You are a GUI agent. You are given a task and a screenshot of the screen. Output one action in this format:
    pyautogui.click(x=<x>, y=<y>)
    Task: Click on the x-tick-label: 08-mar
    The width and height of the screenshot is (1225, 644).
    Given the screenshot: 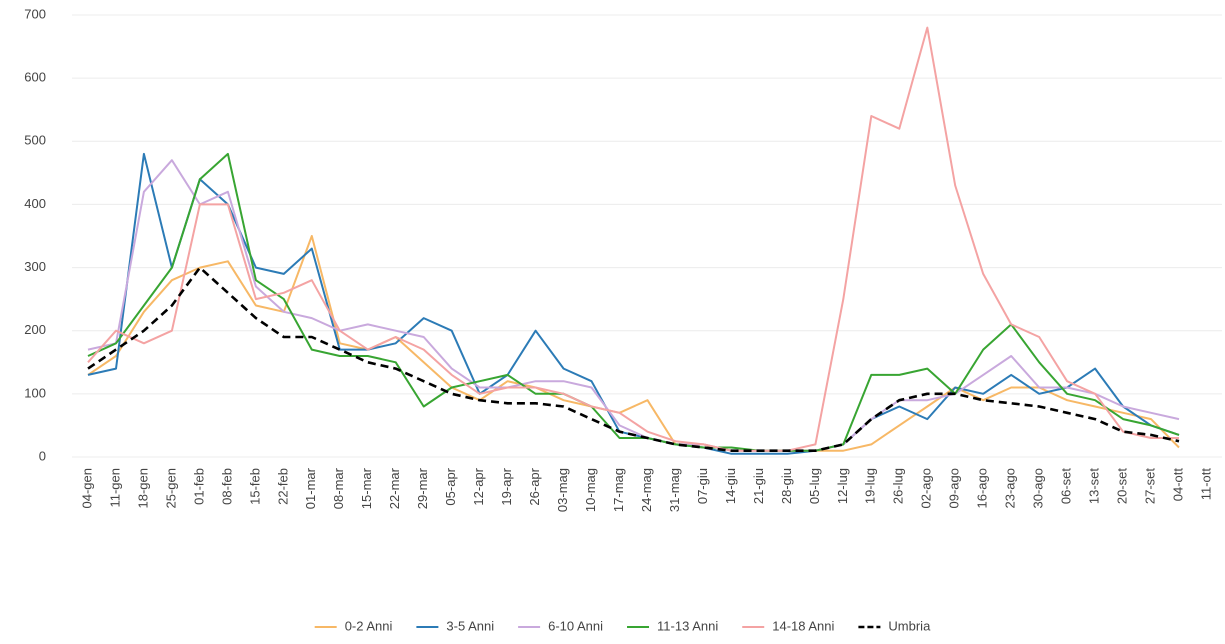 What is the action you would take?
    pyautogui.click(x=338, y=488)
    